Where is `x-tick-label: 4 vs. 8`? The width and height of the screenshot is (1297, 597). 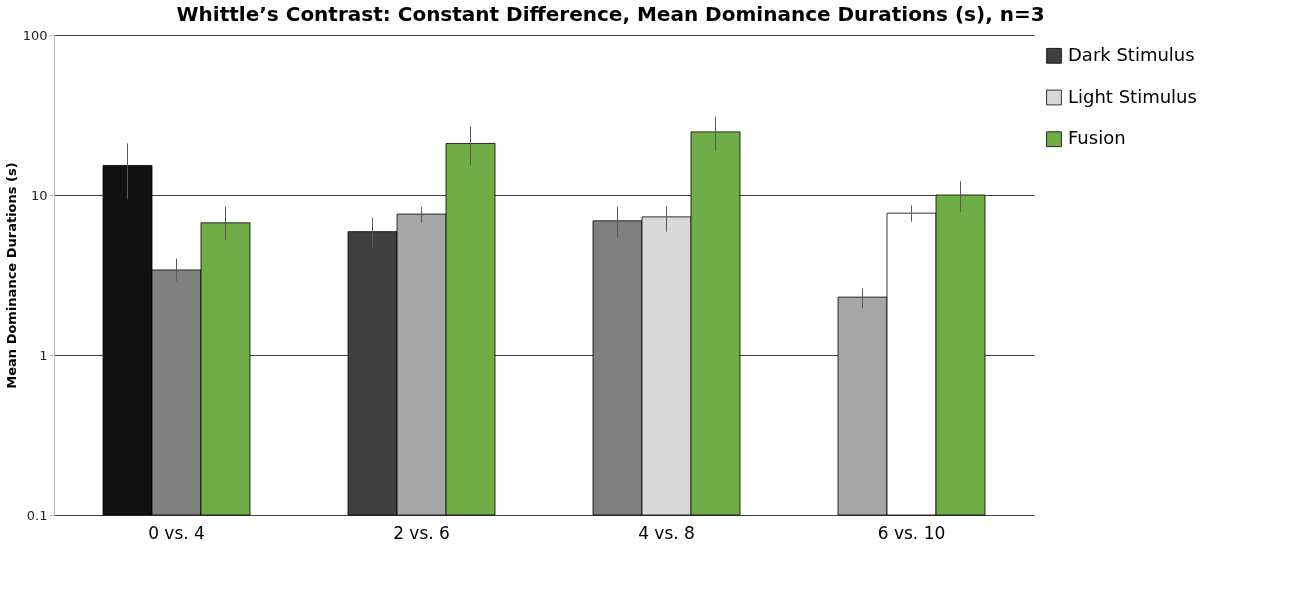 x-tick-label: 4 vs. 8 is located at coordinates (666, 532).